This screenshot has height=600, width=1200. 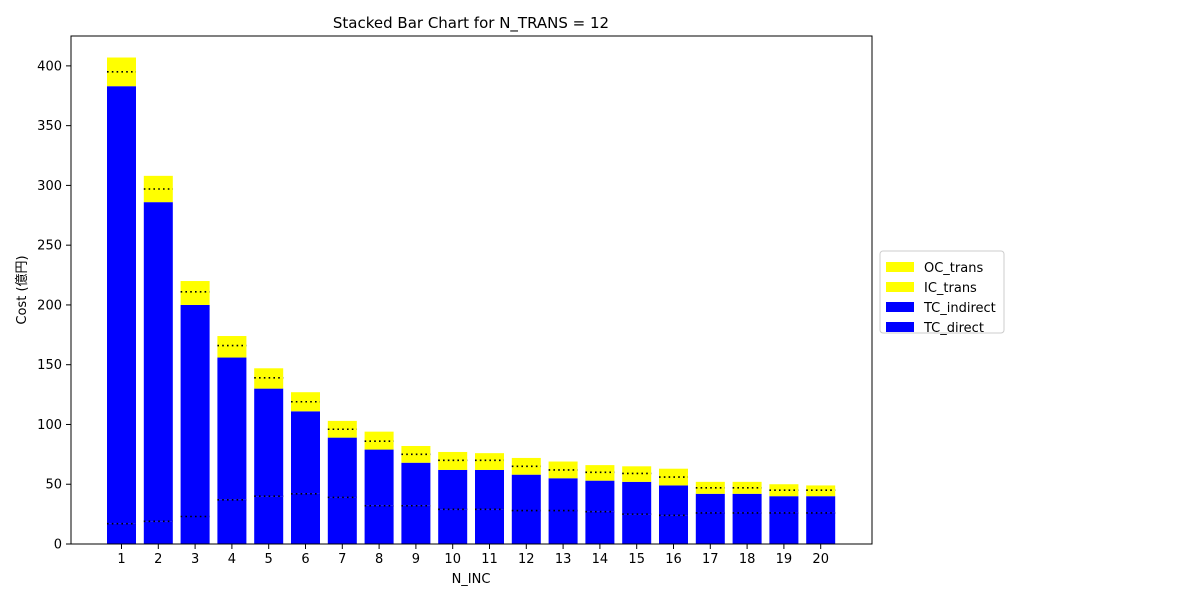 I want to click on x-tick-label-14: 14, so click(x=600, y=559).